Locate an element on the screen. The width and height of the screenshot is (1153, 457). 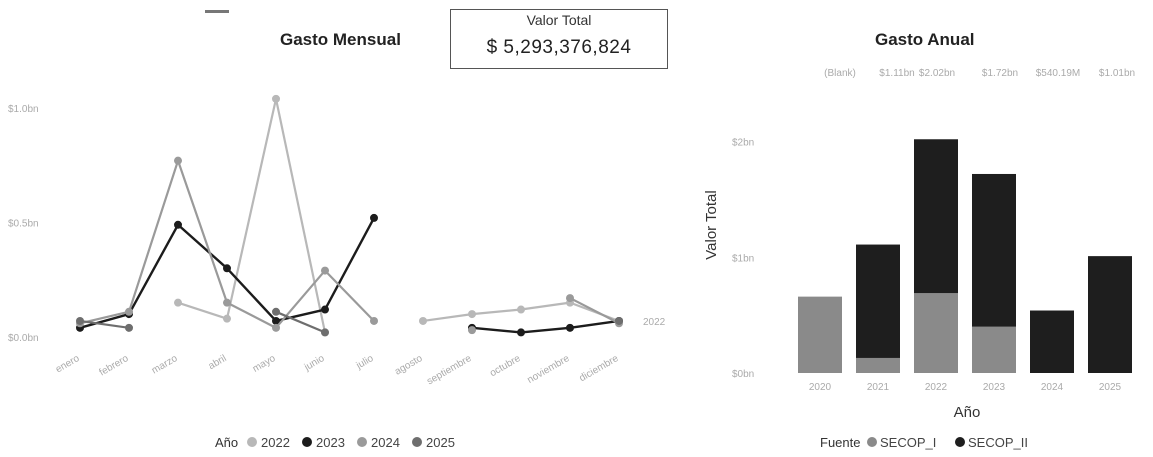
legend-marker-2025 is located at coordinates (417, 442).